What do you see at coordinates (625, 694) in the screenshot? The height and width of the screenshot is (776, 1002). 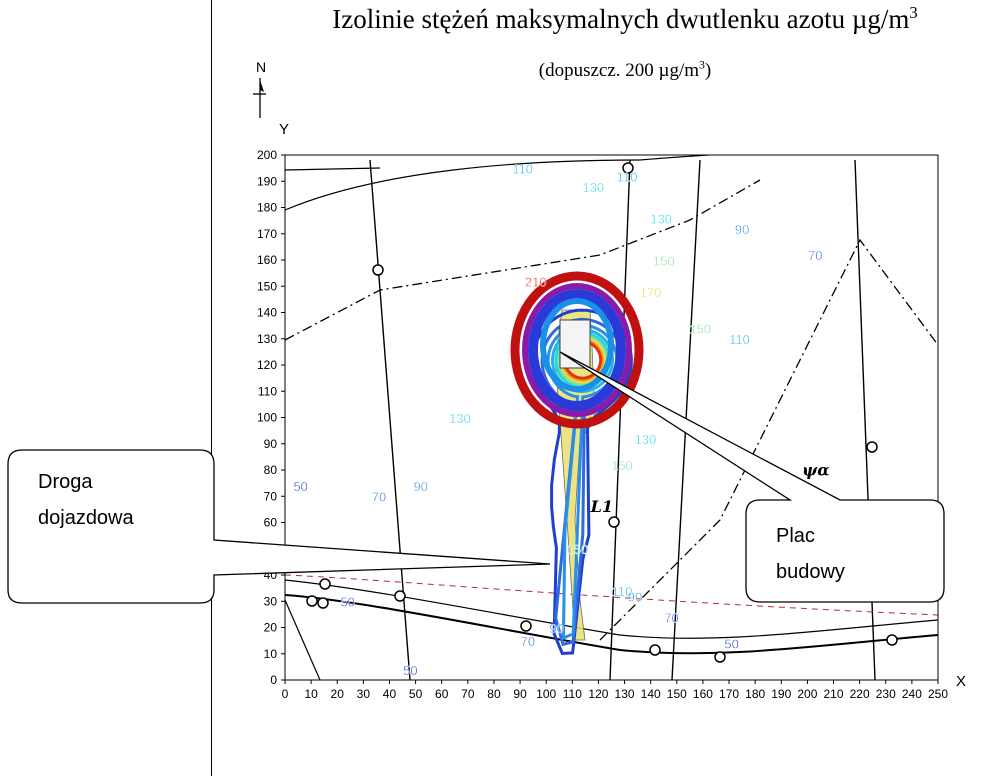 I see `x-tick-label: 130` at bounding box center [625, 694].